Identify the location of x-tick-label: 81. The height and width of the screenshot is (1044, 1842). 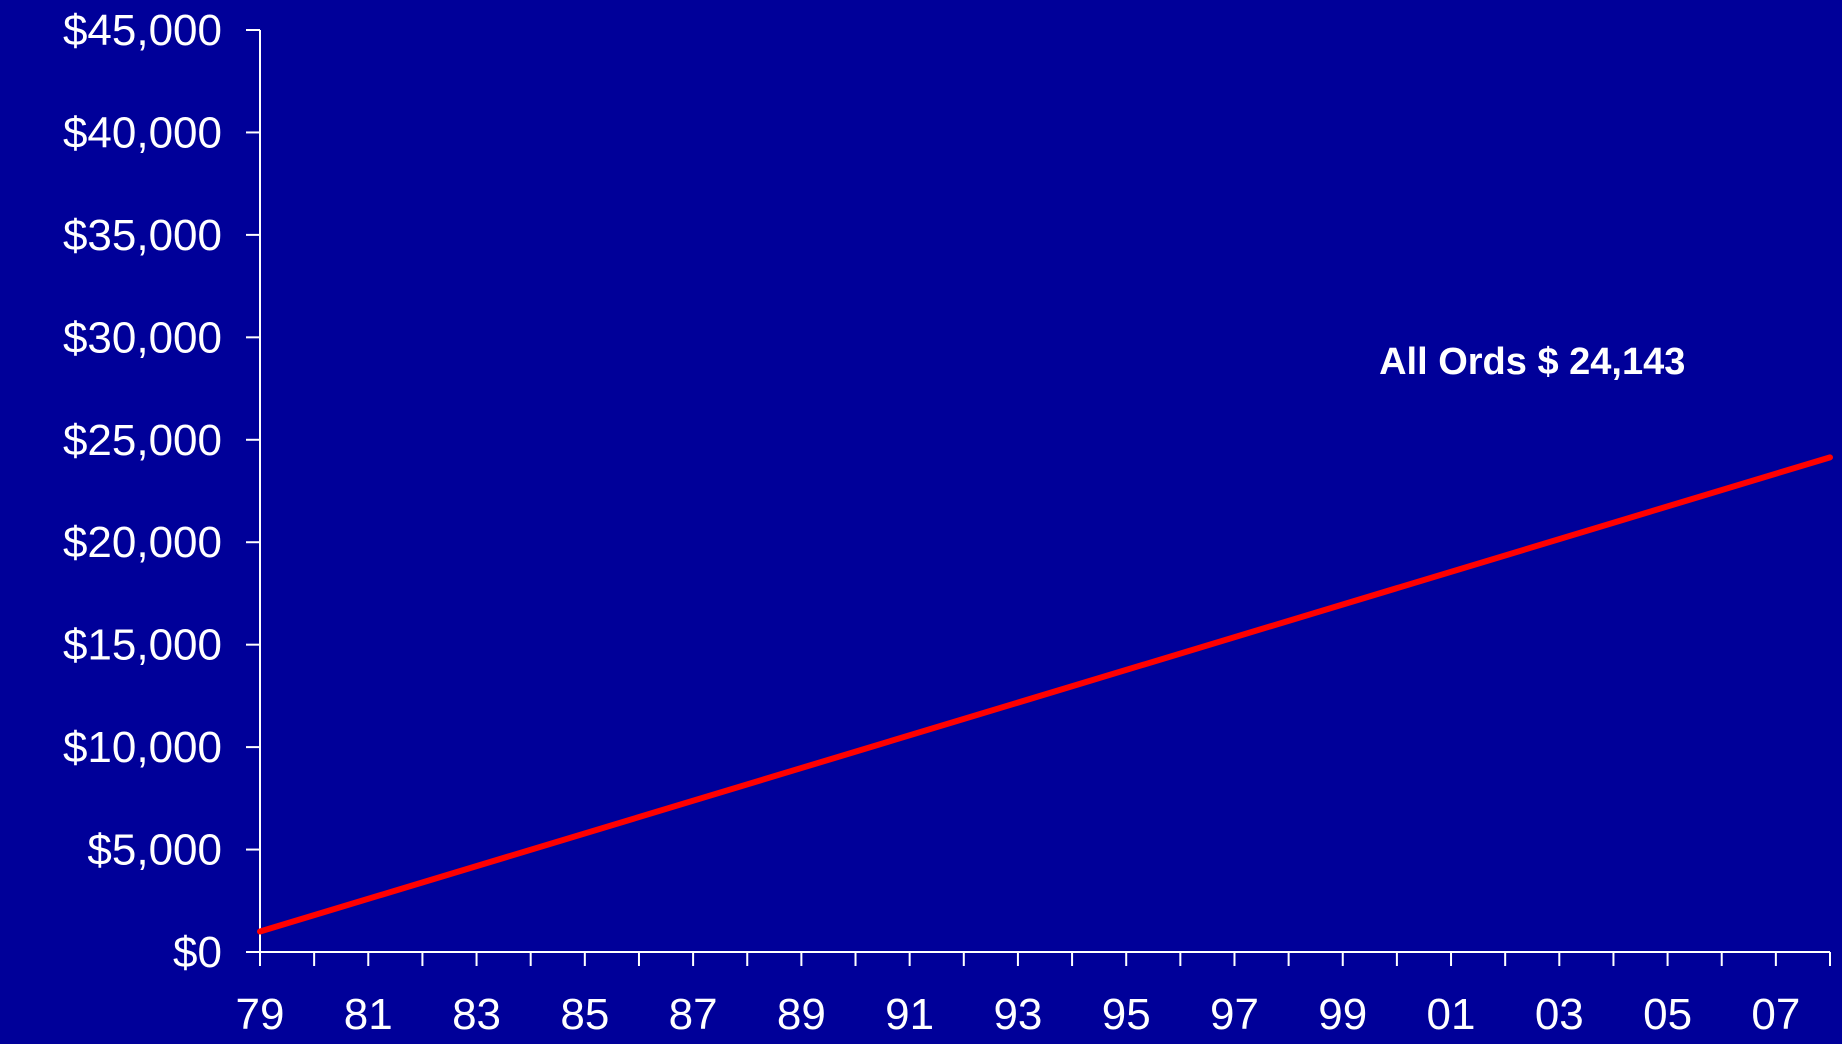
(368, 1014).